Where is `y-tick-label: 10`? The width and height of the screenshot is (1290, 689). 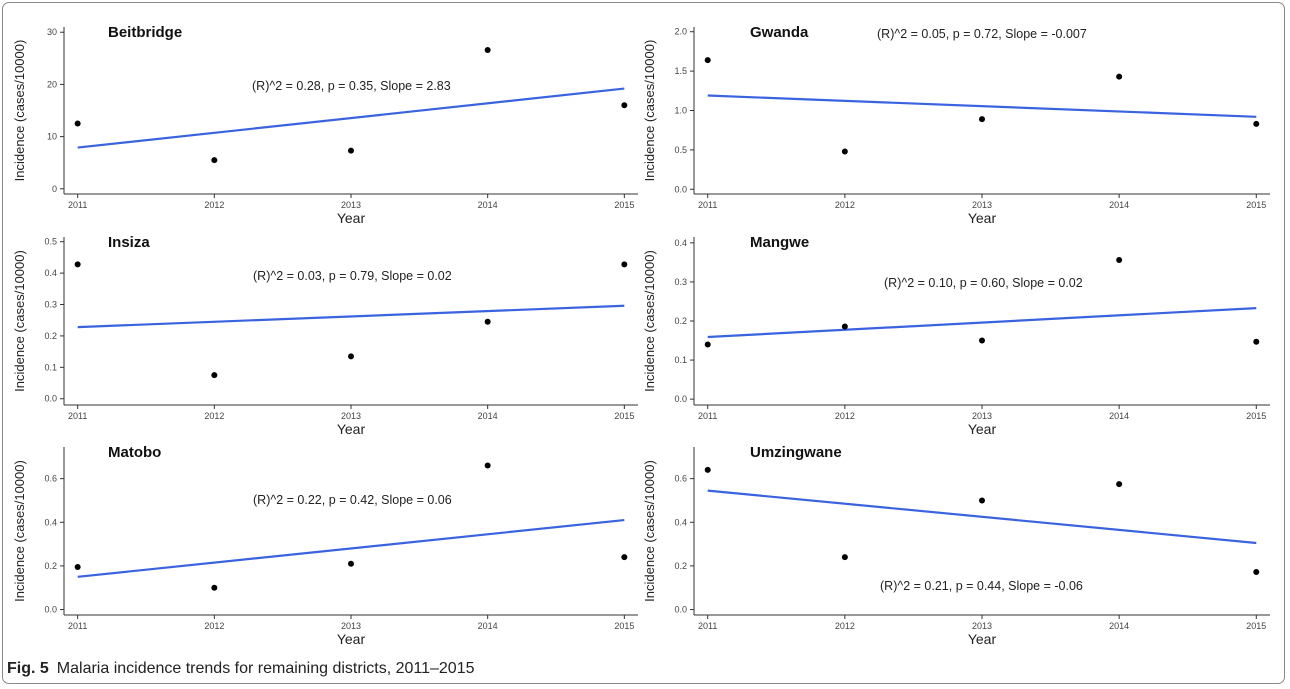 y-tick-label: 10 is located at coordinates (52, 137).